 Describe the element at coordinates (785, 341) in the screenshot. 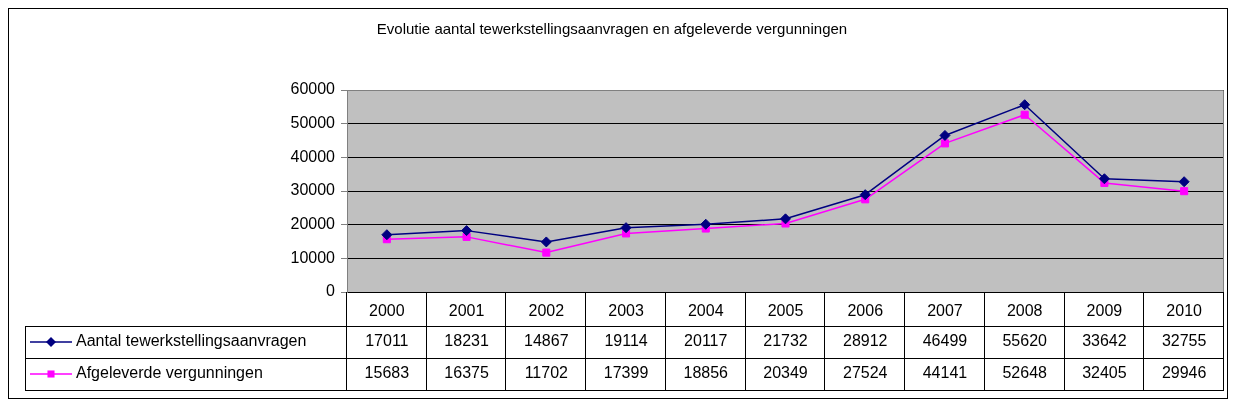

I see `data-label: 21732` at that location.